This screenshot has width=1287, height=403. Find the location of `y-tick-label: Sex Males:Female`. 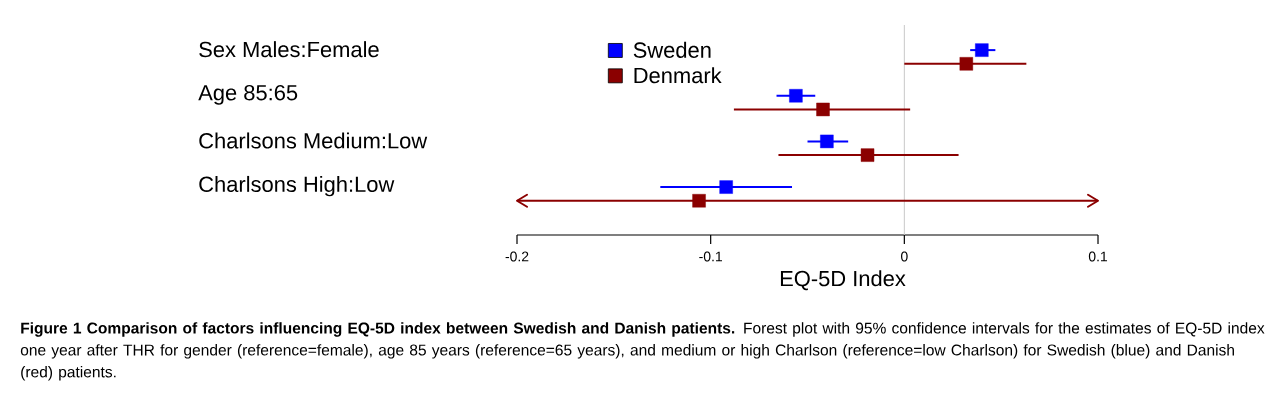

y-tick-label: Sex Males:Female is located at coordinates (289, 49).